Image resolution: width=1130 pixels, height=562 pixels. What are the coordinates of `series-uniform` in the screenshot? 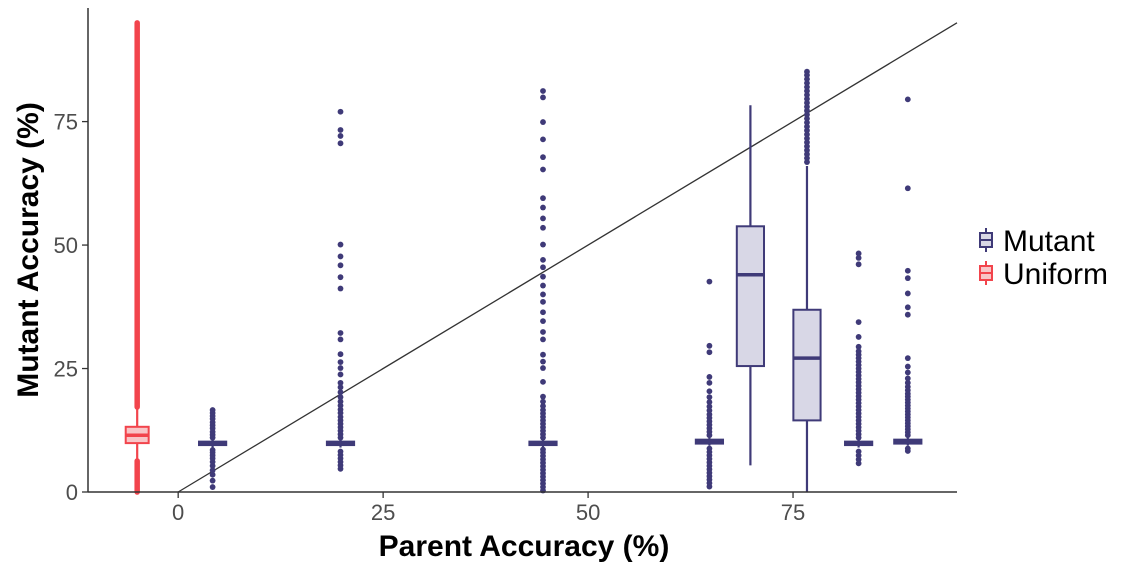 It's located at (137, 257).